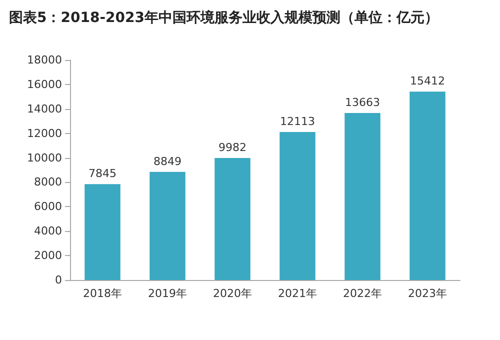 The image size is (500, 340). Describe the element at coordinates (427, 293) in the screenshot. I see `x-tick-label: 2023年` at that location.